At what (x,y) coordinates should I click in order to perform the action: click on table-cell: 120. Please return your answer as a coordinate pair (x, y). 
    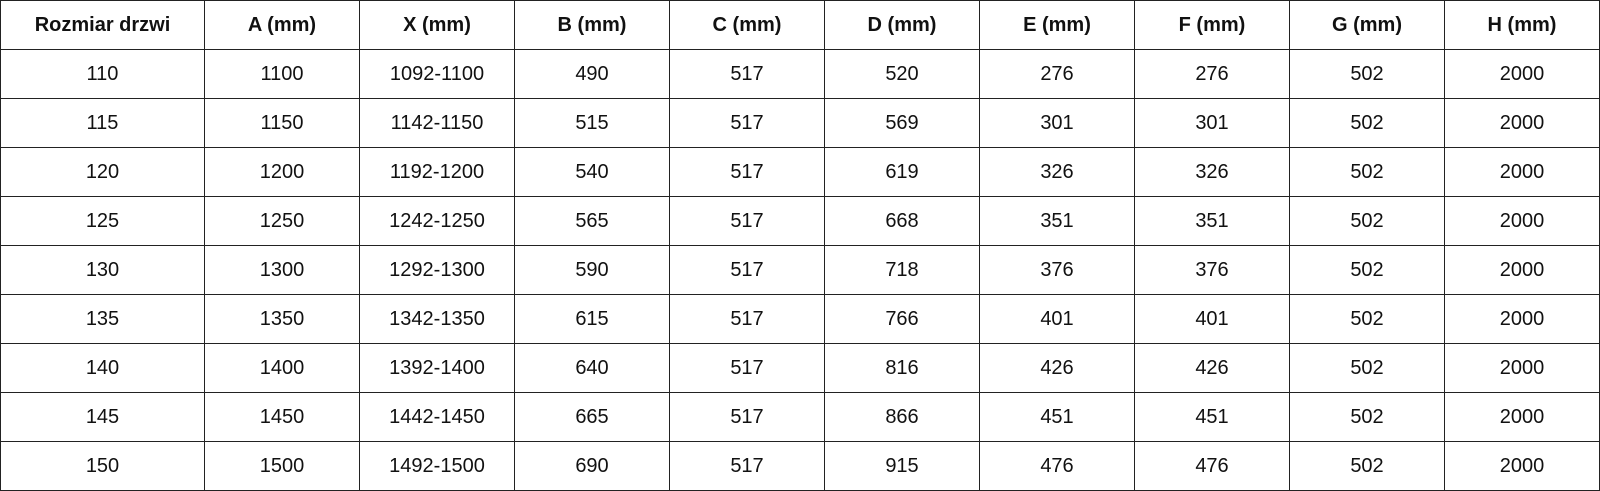
    Looking at the image, I should click on (102, 172).